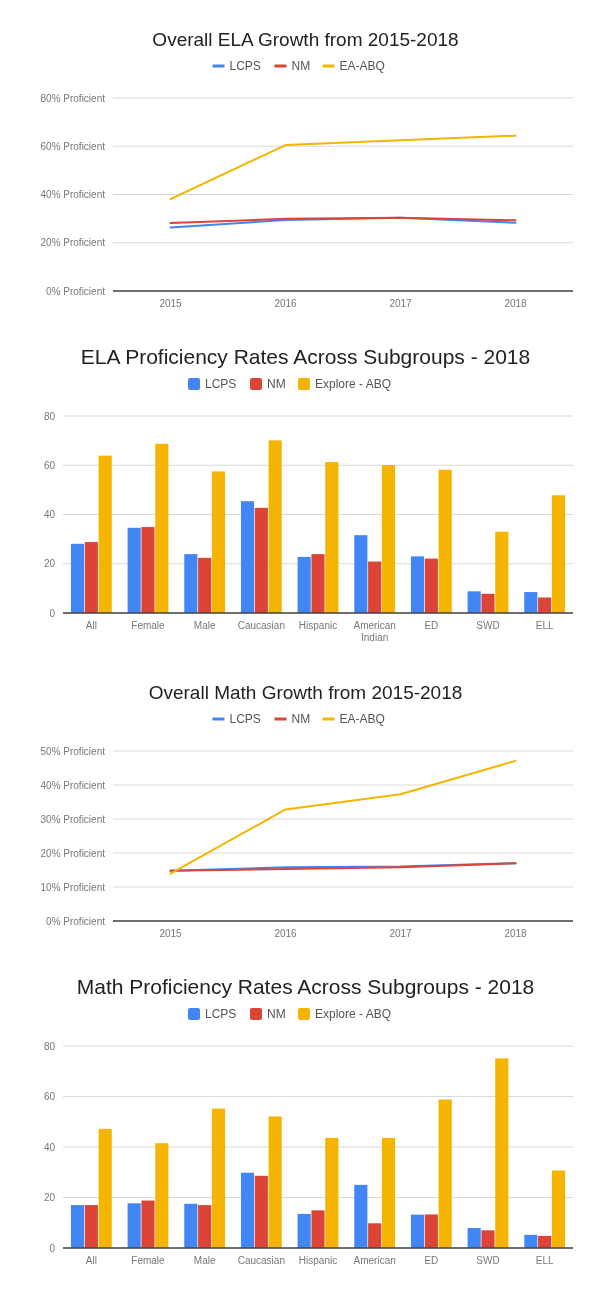  What do you see at coordinates (73, 887) in the screenshot?
I see `y-tick-label: 10% Proficient` at bounding box center [73, 887].